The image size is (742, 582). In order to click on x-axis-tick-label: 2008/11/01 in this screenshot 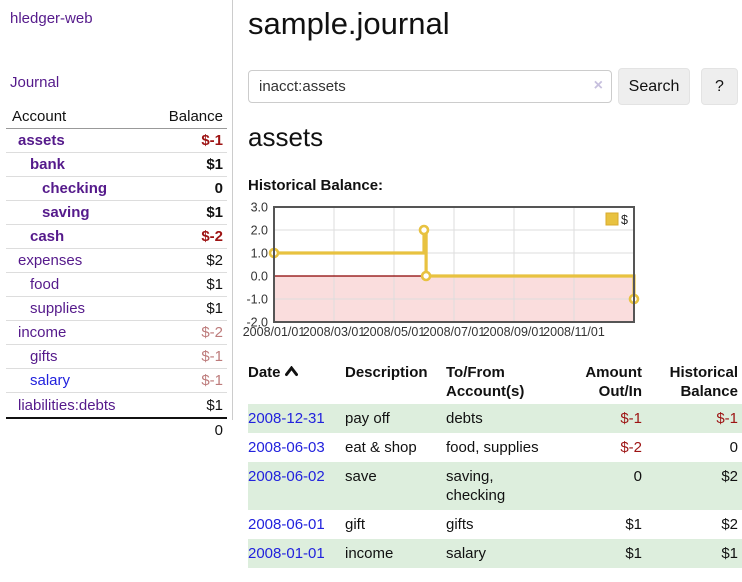, I will do `click(574, 332)`.